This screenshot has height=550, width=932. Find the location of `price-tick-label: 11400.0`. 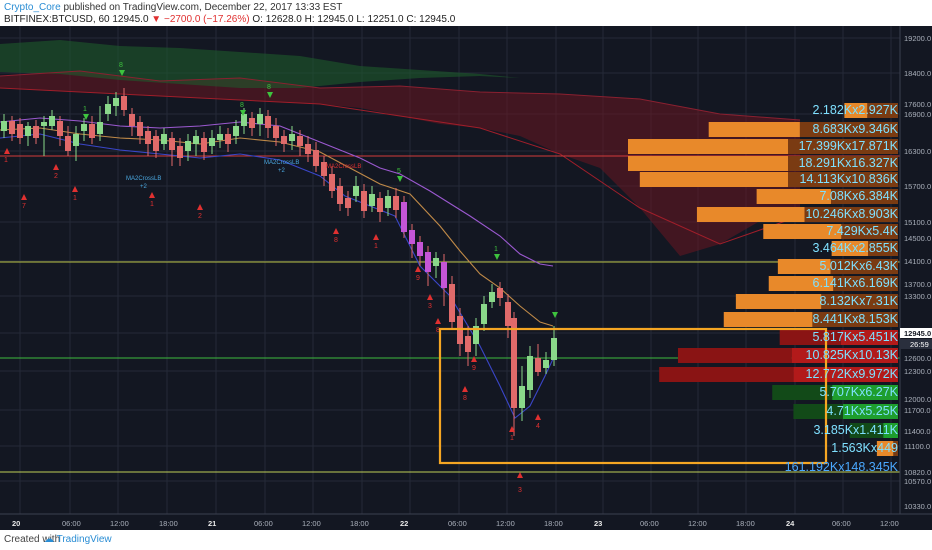

price-tick-label: 11400.0 is located at coordinates (917, 431).